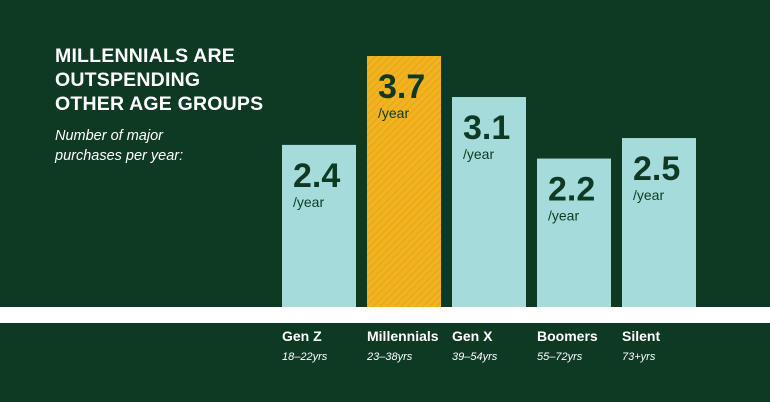 This screenshot has width=770, height=402. What do you see at coordinates (659, 223) in the screenshot?
I see `bar-silent` at bounding box center [659, 223].